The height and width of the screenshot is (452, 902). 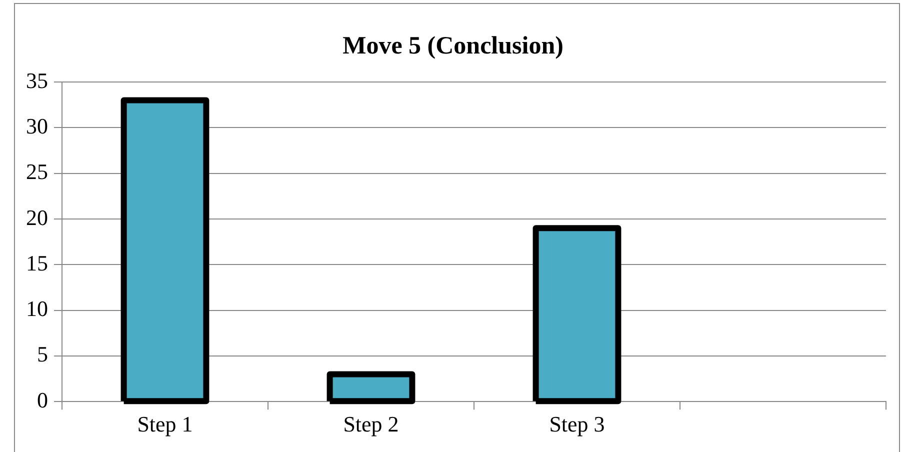 What do you see at coordinates (453, 46) in the screenshot?
I see `chart-title: Move 5 (Conclusion)` at bounding box center [453, 46].